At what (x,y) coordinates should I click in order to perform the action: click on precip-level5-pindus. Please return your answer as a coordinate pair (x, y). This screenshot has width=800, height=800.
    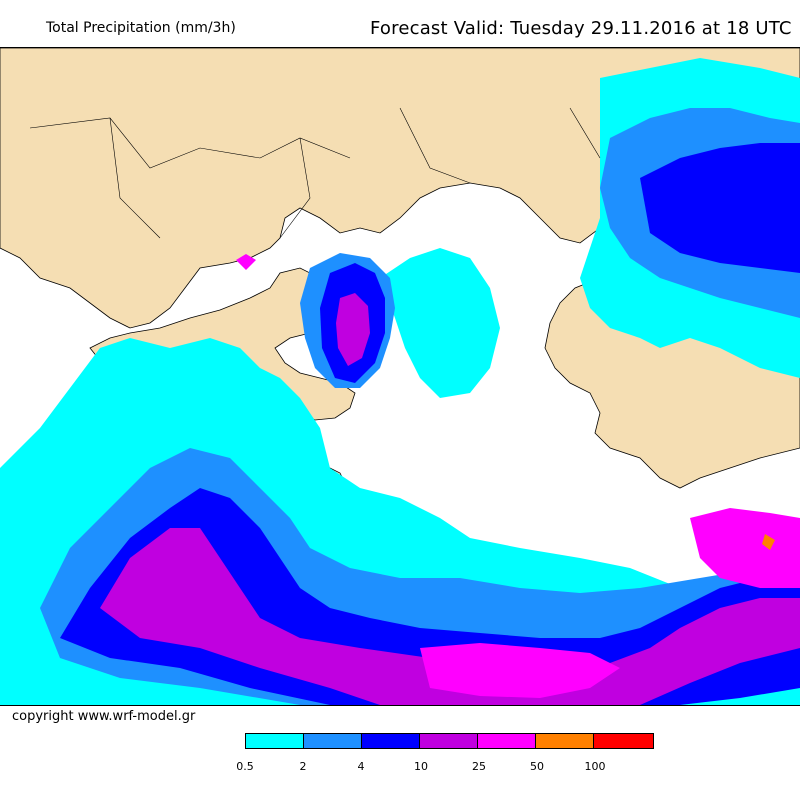
    Looking at the image, I should click on (246, 262).